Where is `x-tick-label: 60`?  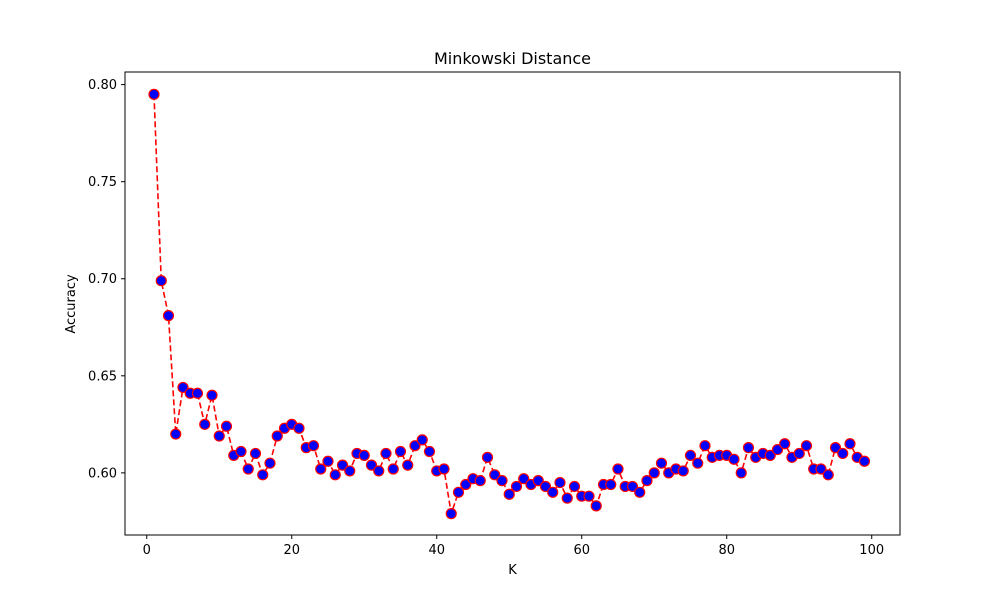
x-tick-label: 60 is located at coordinates (581, 550).